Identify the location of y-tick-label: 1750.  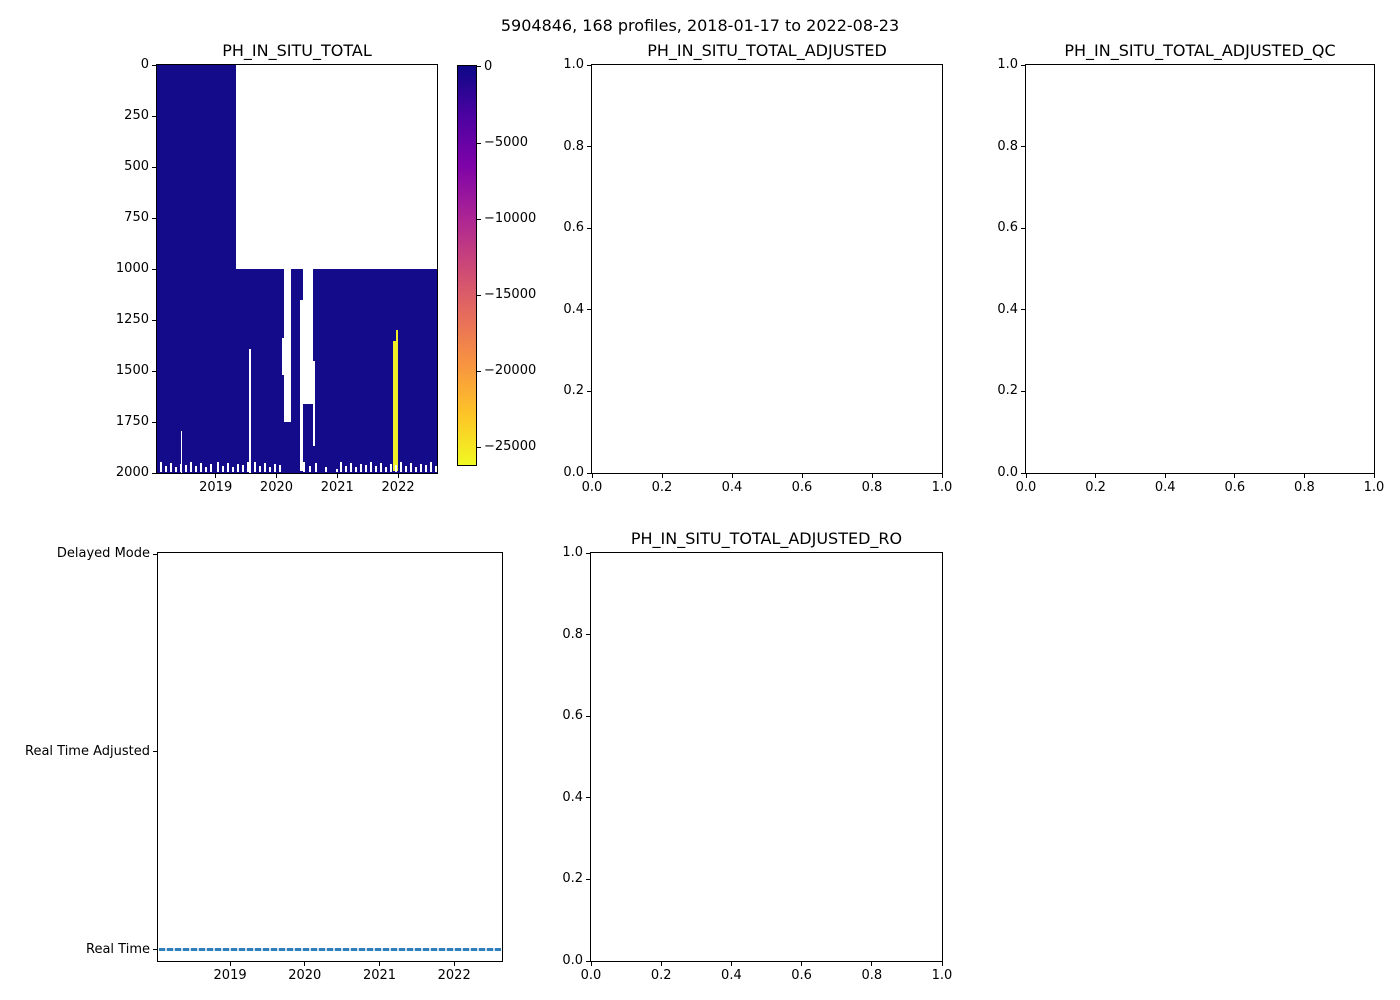
(132, 421).